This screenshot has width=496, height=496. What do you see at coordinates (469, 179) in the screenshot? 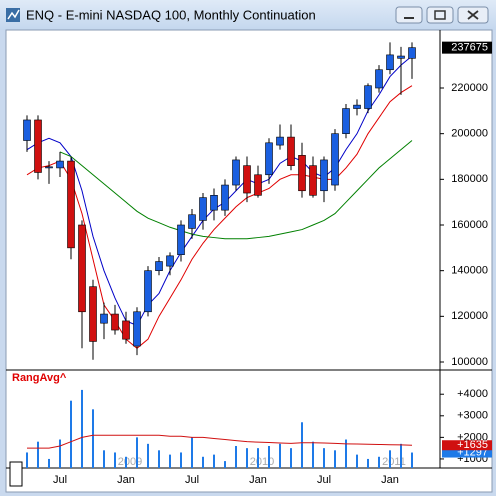
I see `y-tick-label: 180000` at bounding box center [469, 179].